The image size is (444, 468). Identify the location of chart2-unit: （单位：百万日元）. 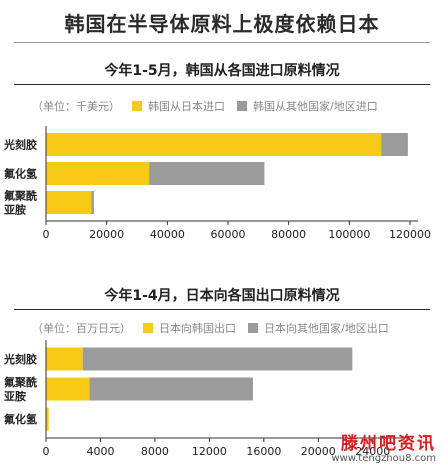
(81, 328).